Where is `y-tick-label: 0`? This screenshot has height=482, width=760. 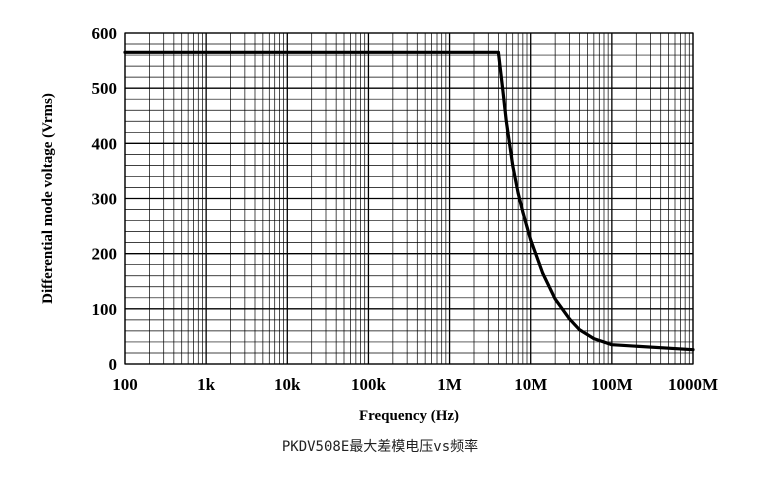
y-tick-label: 0 is located at coordinates (113, 364).